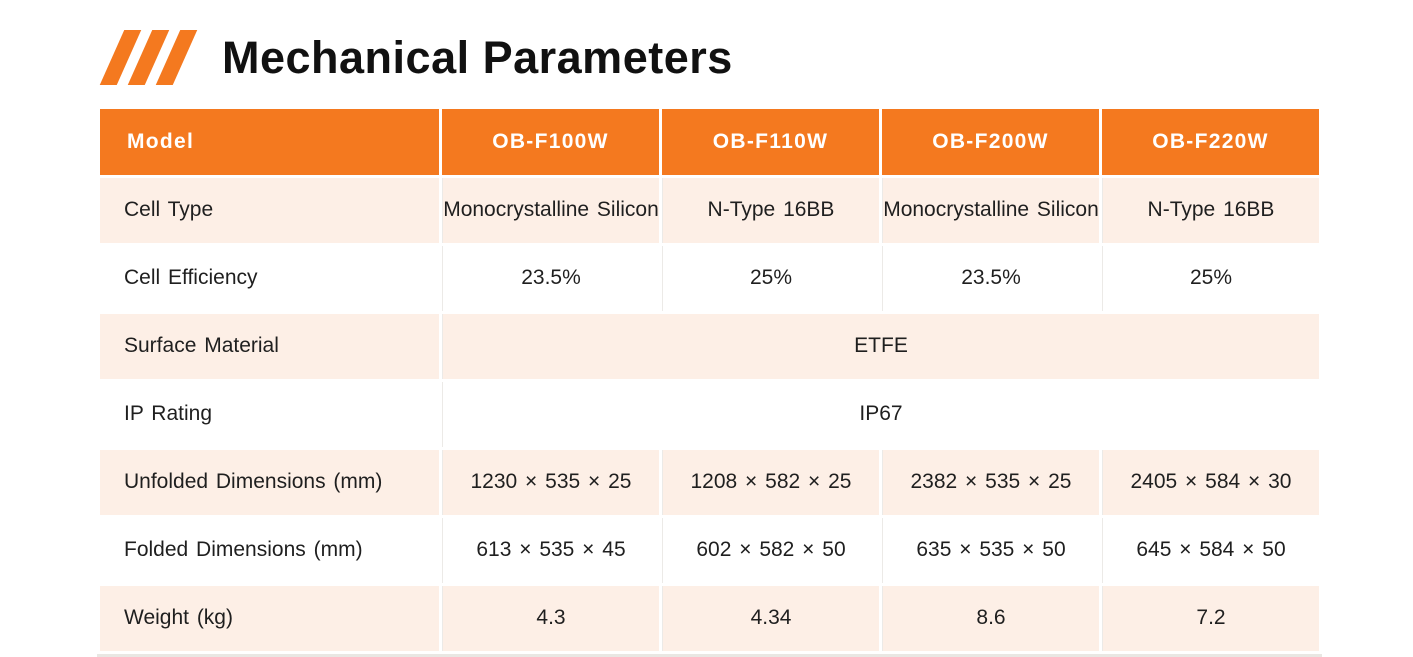 Image resolution: width=1413 pixels, height=657 pixels. Describe the element at coordinates (770, 482) in the screenshot. I see `cell-value: 1208 × 582 × 25` at that location.